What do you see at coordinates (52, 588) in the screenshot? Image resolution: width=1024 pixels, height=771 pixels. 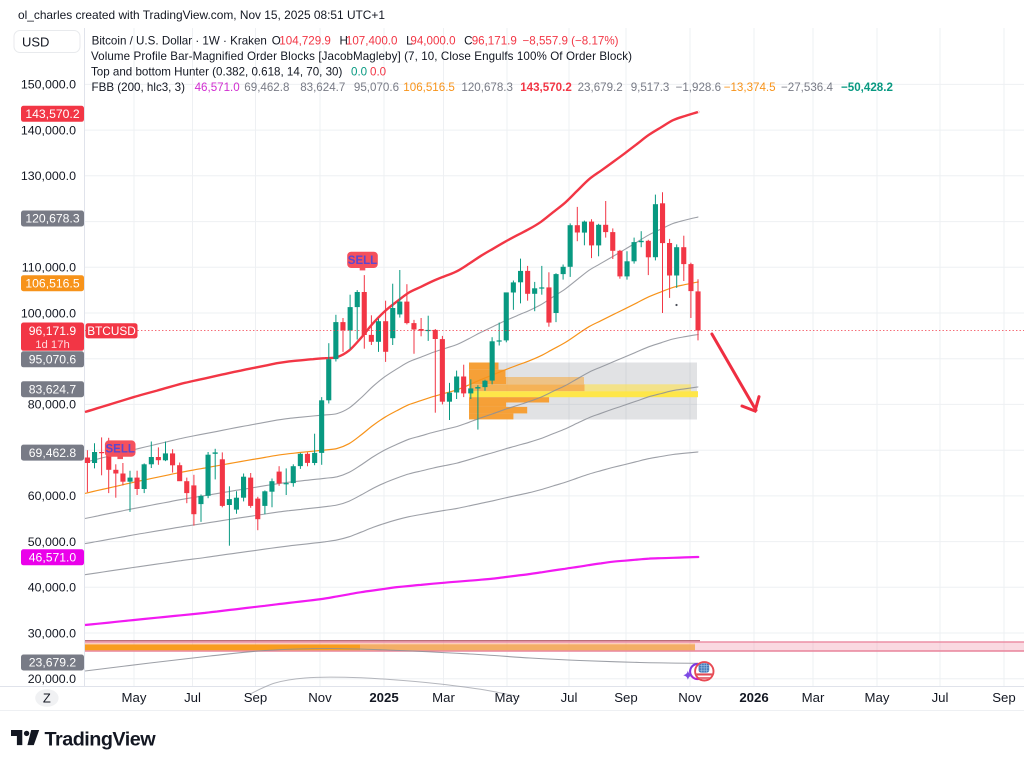 I see `svg-text: 40,000.0` at bounding box center [52, 588].